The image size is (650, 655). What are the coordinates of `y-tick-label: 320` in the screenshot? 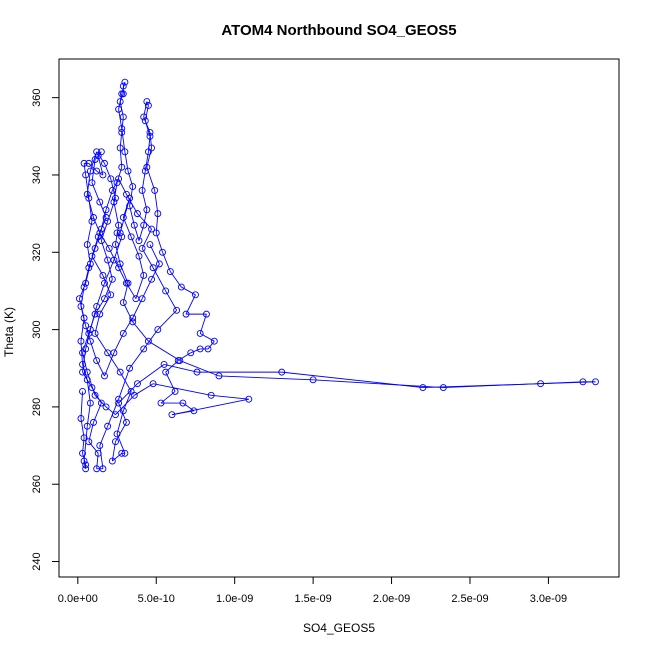 It's located at (37, 252).